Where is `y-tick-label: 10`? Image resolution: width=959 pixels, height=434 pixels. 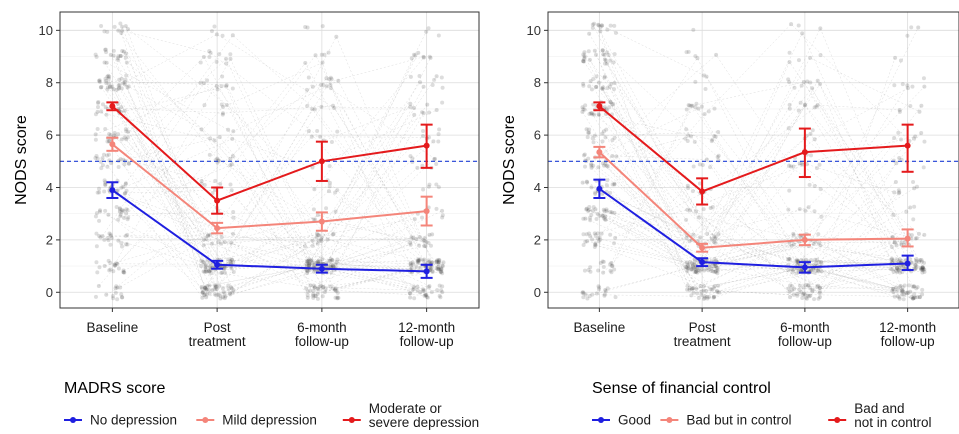
y-tick-label: 10 is located at coordinates (534, 30).